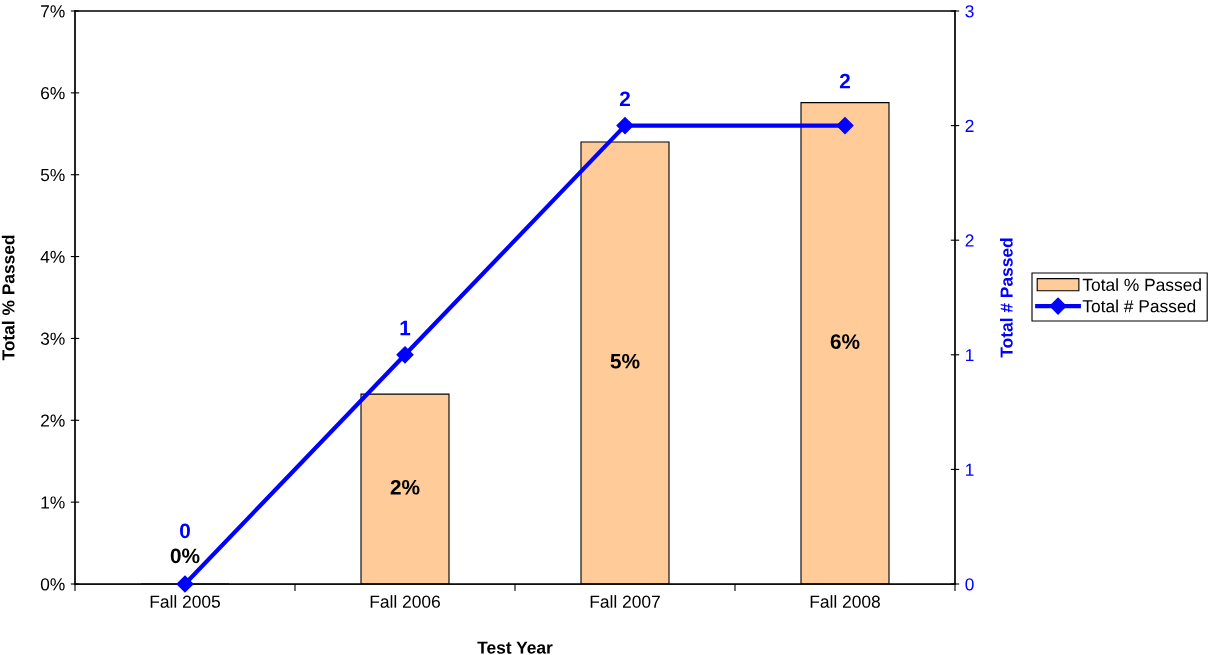  I want to click on y-tick-label: 3%, so click(52, 338).